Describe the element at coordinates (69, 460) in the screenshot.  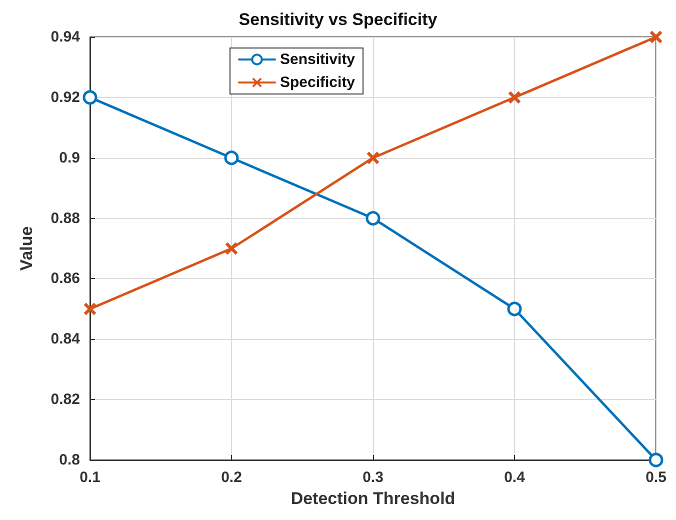
I see `y-tick-label: 0.8` at that location.